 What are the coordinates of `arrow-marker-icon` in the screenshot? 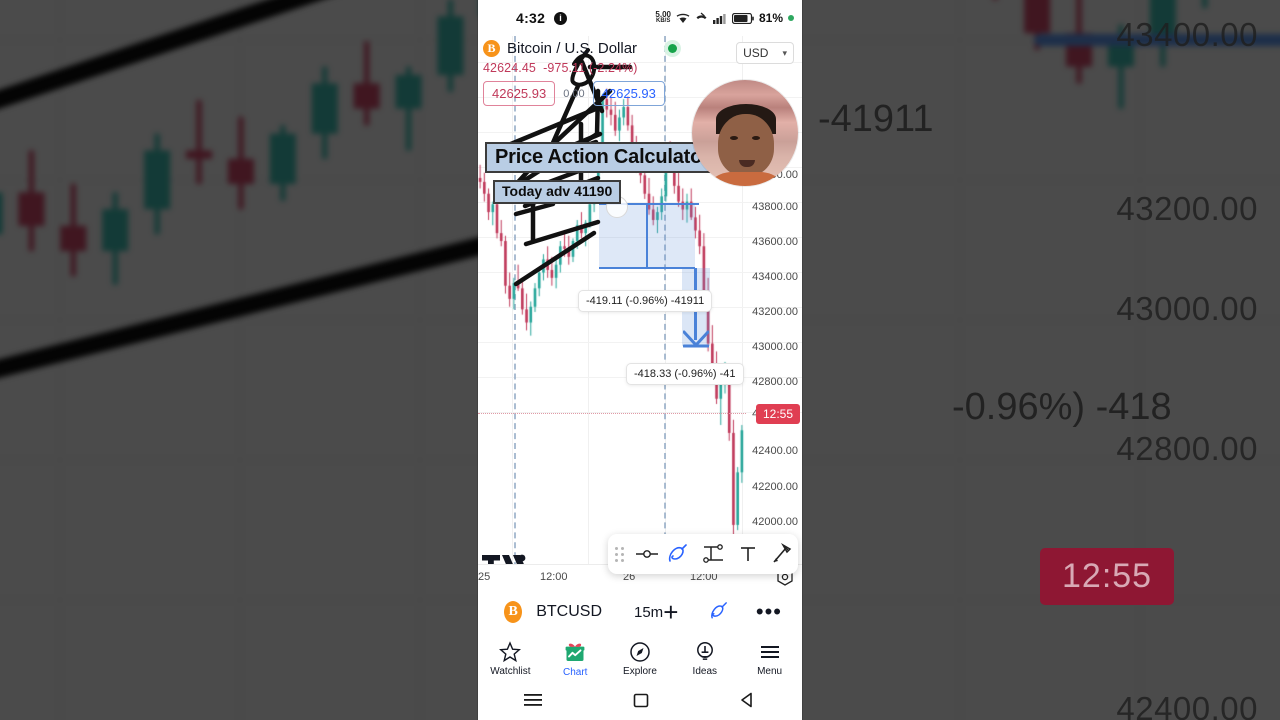 It's located at (781, 554).